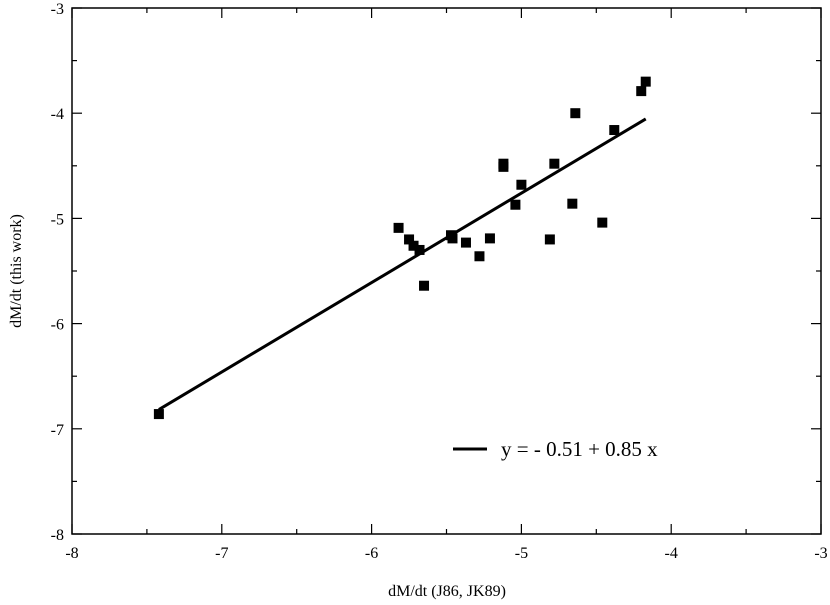  I want to click on x-tick-label: -8, so click(71, 553).